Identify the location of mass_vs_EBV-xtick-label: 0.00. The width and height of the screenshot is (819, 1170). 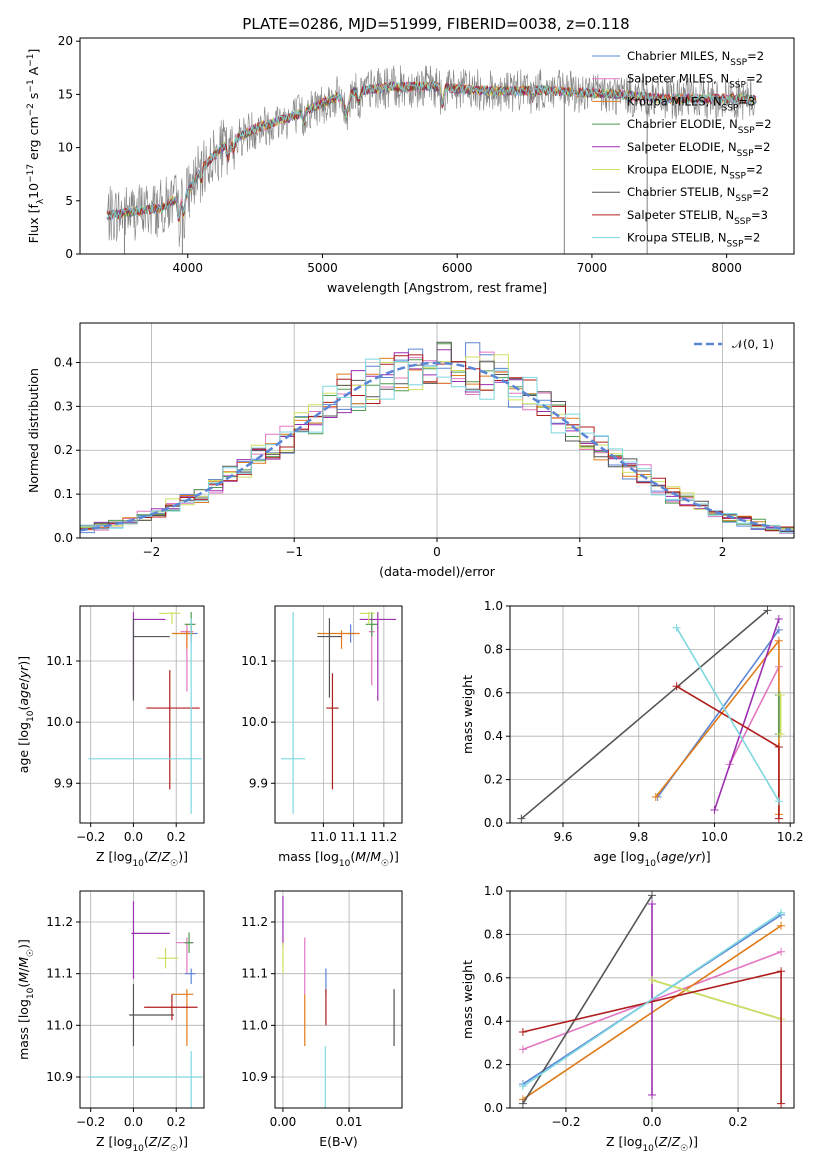
(283, 1122).